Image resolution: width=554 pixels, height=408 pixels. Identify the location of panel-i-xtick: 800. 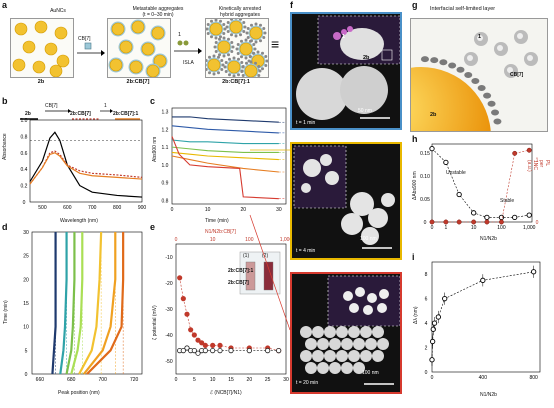
(533, 378).